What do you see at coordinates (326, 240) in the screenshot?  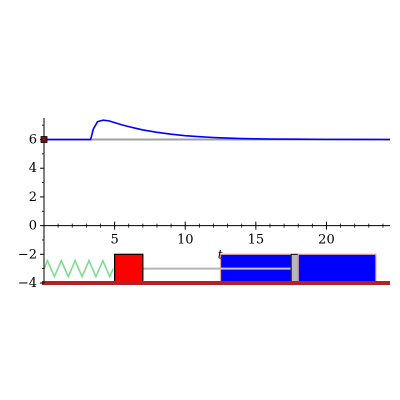 I see `x-tick-label: 20` at bounding box center [326, 240].